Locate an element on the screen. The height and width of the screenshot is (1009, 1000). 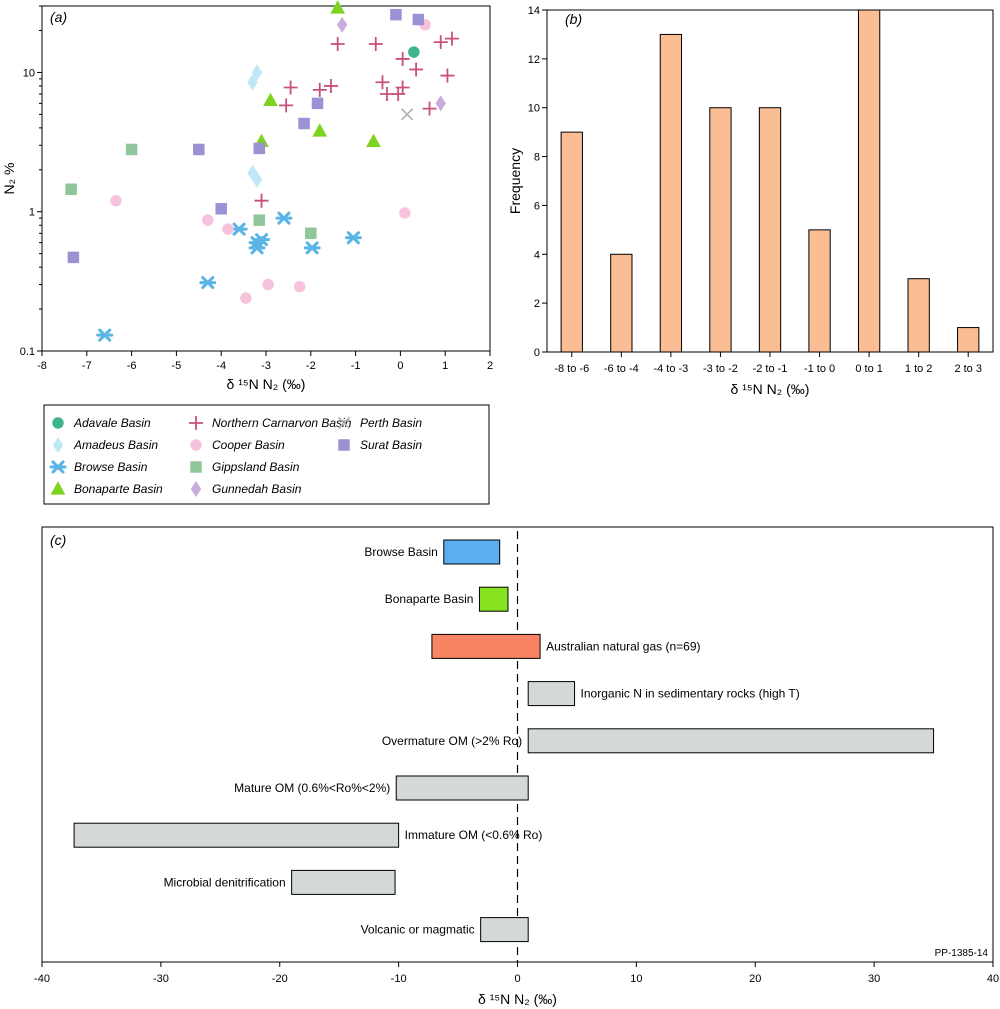
x-tick-label: -8 to -6 is located at coordinates (571, 369).